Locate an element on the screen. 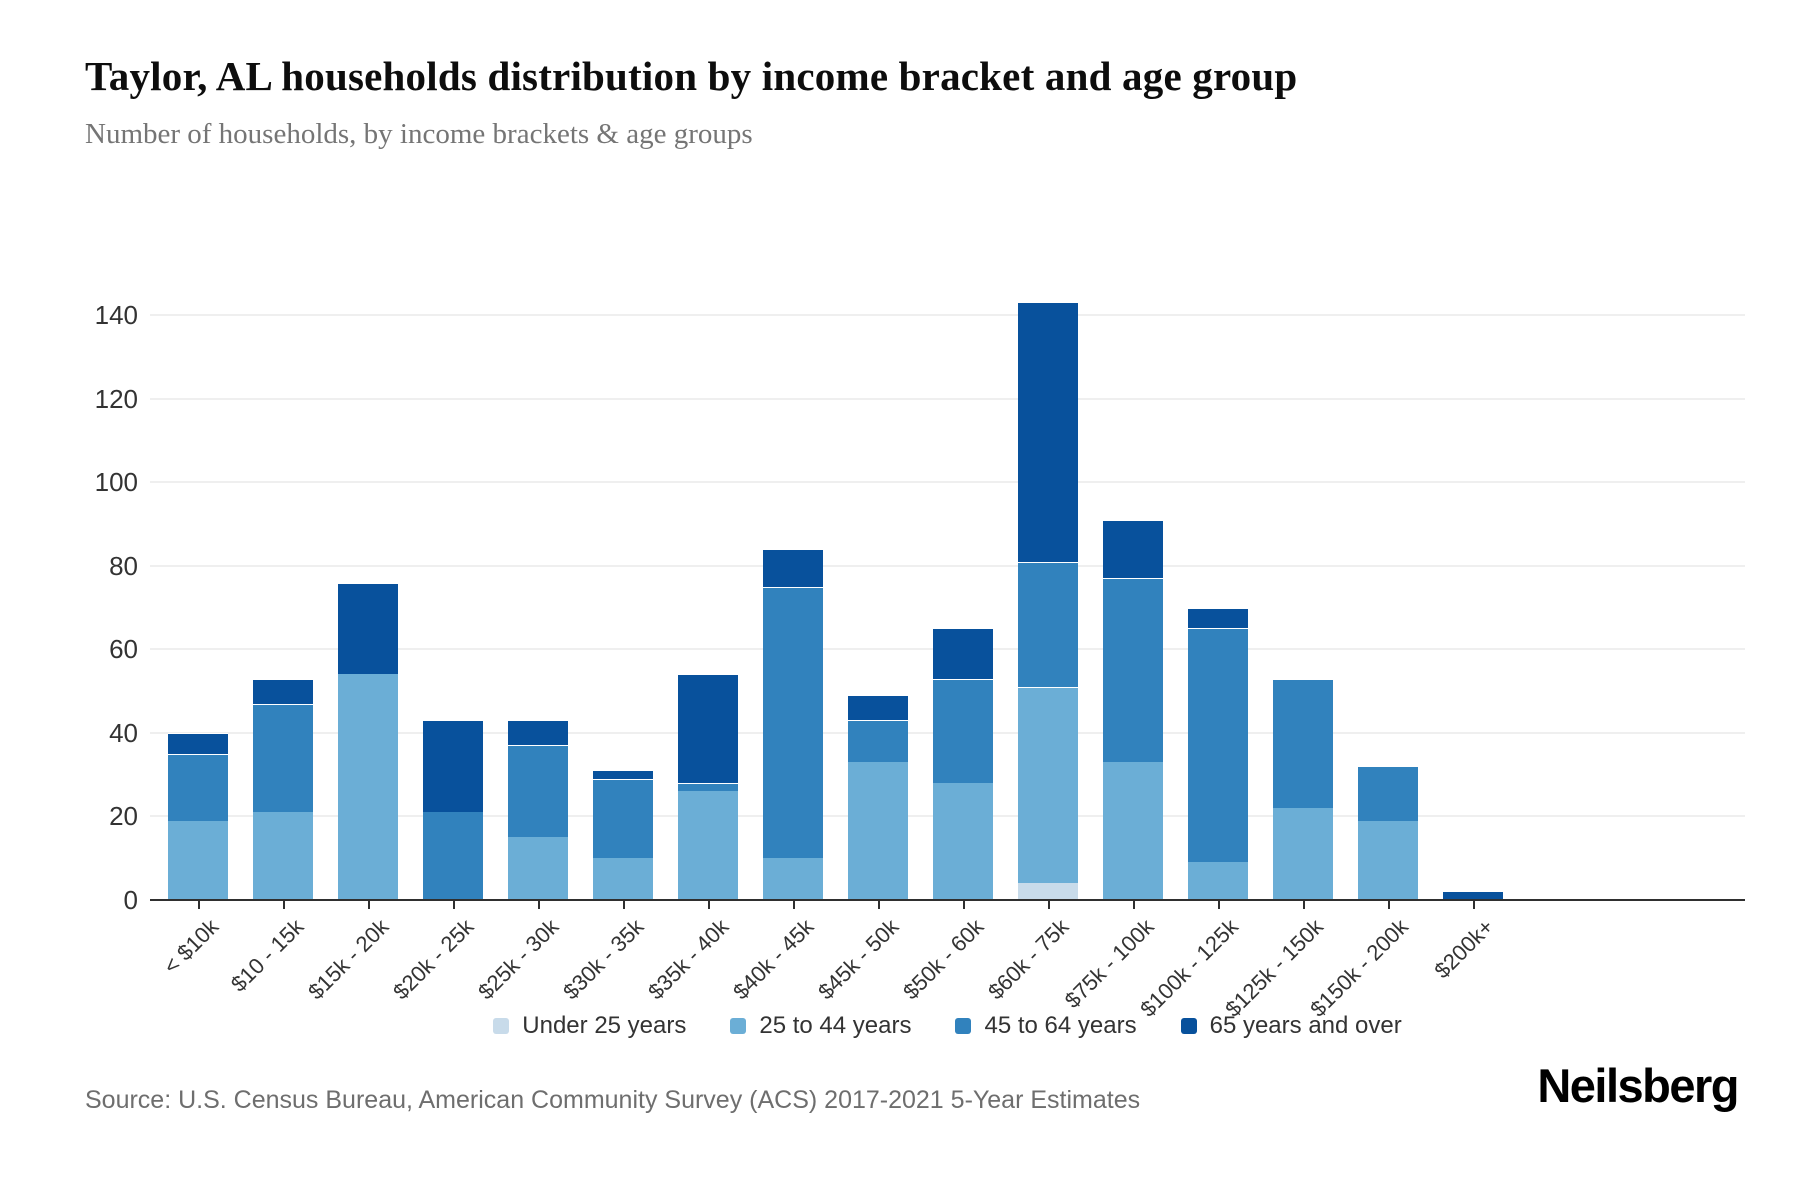  bar-group: $75k - 100k is located at coordinates (1117, 664).